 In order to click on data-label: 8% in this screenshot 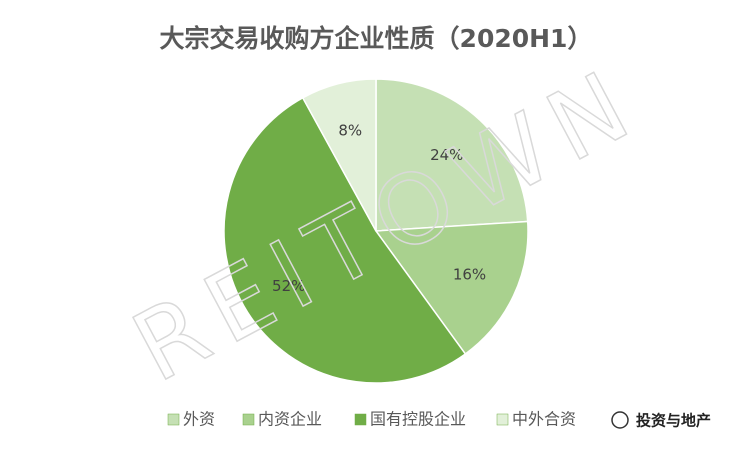, I will do `click(350, 130)`.